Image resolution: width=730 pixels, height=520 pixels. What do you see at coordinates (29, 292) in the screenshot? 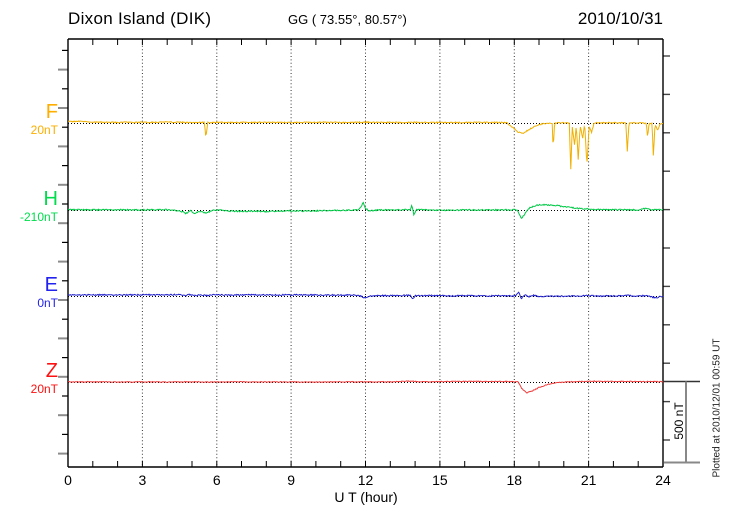
I see `channel-label-E: E 0nT` at bounding box center [29, 292].